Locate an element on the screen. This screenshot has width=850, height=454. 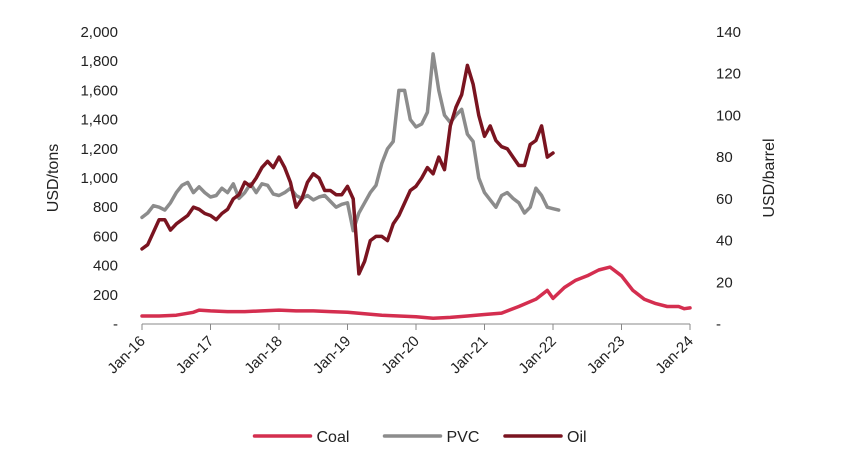
y-left-tick-label: 1,800 is located at coordinates (99, 61).